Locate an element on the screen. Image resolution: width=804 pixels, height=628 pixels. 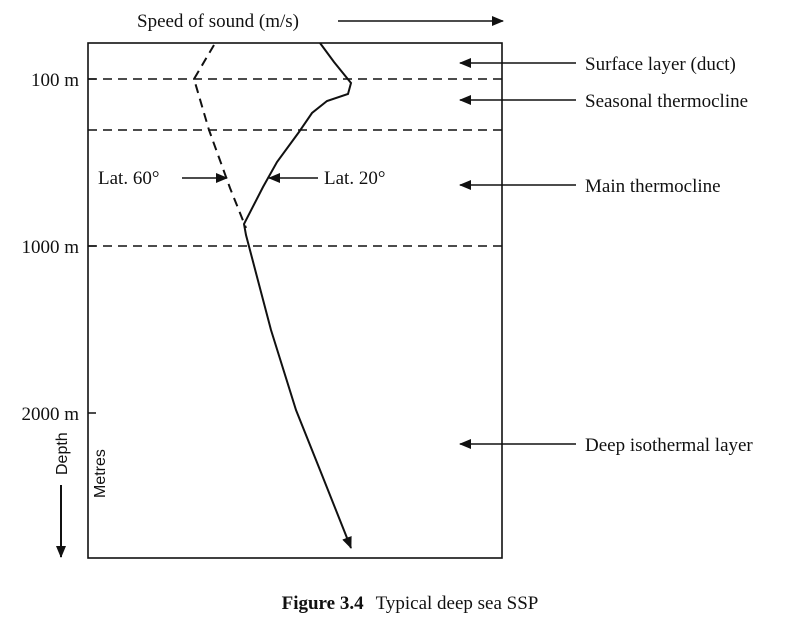
main-thermocline-label: Main thermocline is located at coordinates (653, 186).